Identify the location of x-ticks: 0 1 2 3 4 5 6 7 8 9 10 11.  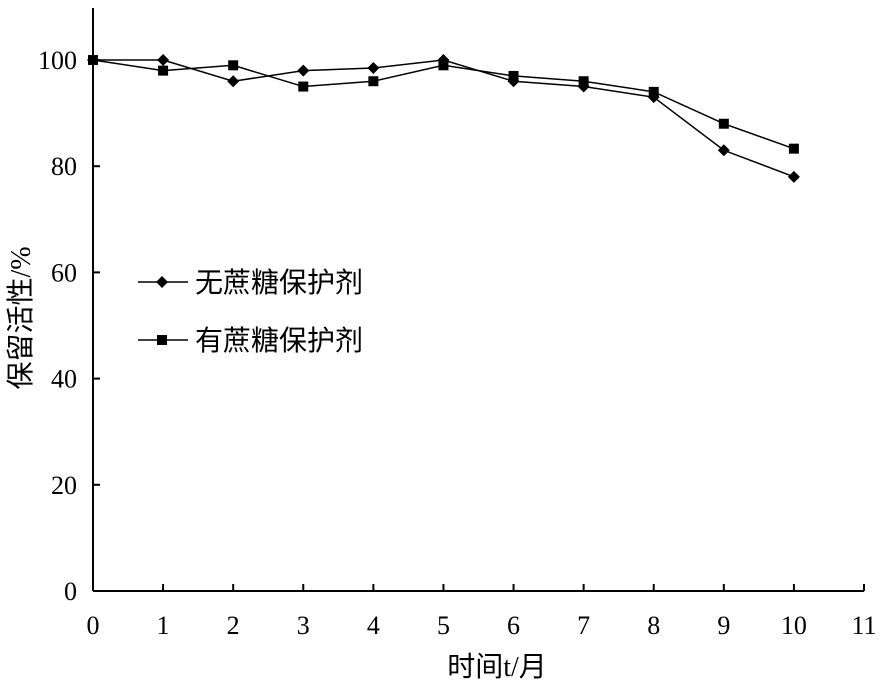
(482, 612).